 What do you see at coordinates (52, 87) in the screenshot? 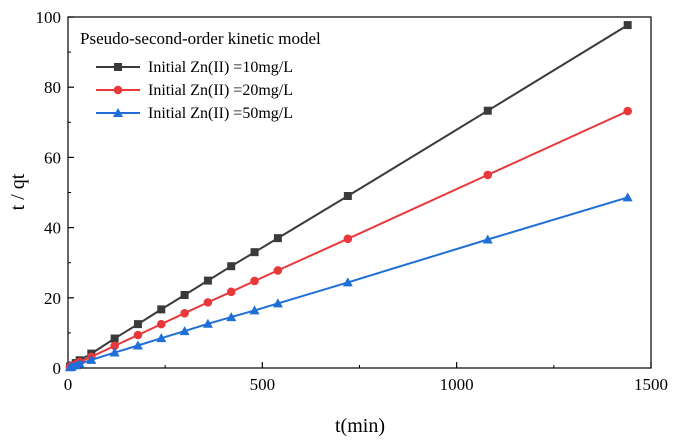
I see `y-tick-label: 80` at bounding box center [52, 87].